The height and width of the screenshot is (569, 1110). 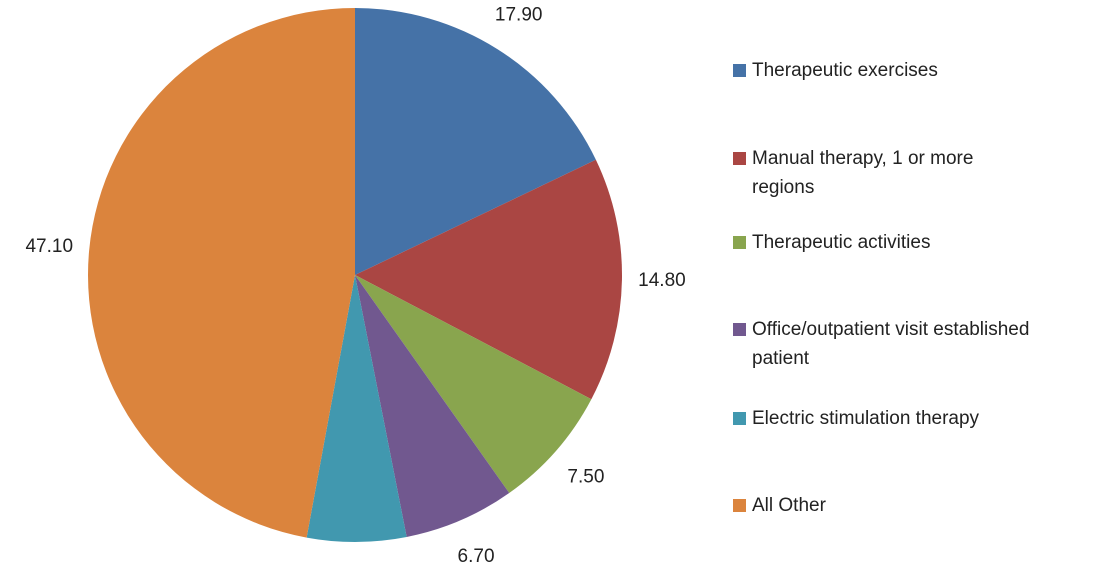 I want to click on legend-item: Therapeutic activities, so click(x=883, y=242).